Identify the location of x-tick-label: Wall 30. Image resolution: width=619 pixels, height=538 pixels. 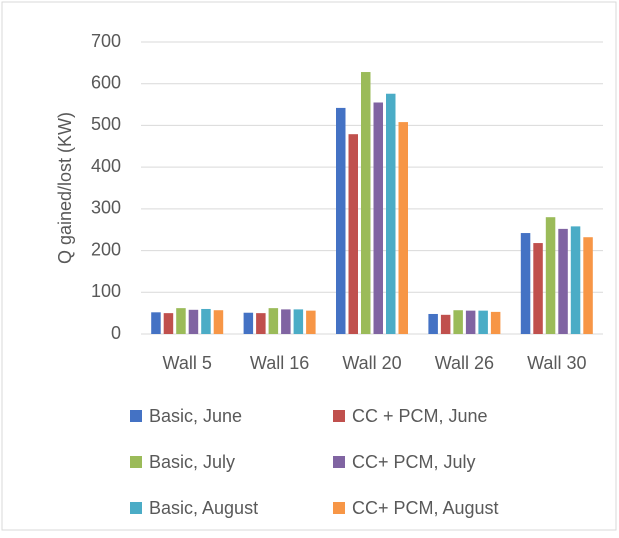
(556, 363).